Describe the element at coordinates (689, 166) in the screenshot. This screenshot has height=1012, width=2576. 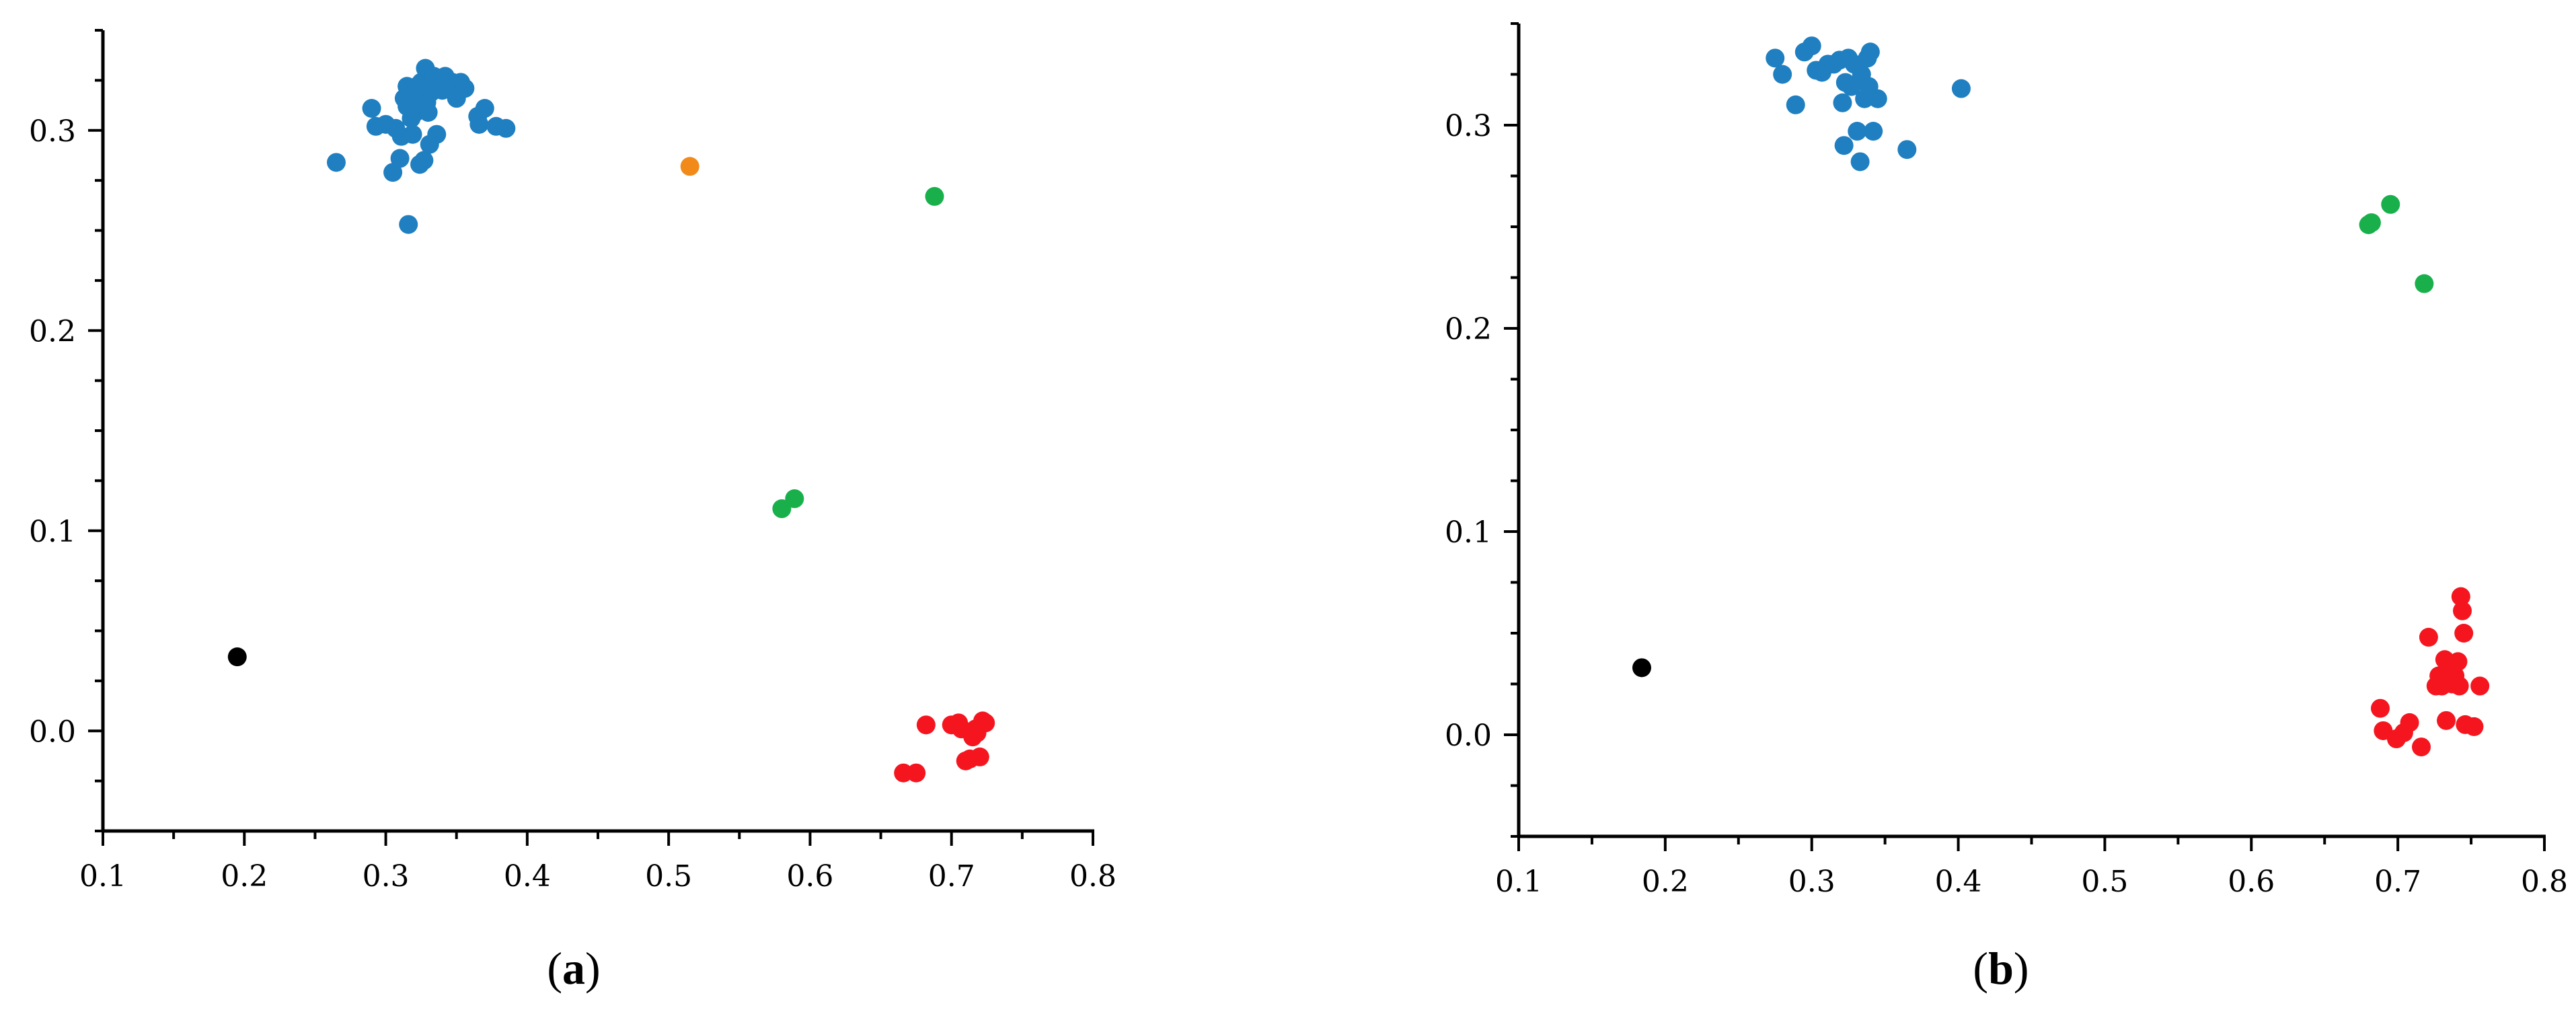
I see `data-point-orange` at that location.